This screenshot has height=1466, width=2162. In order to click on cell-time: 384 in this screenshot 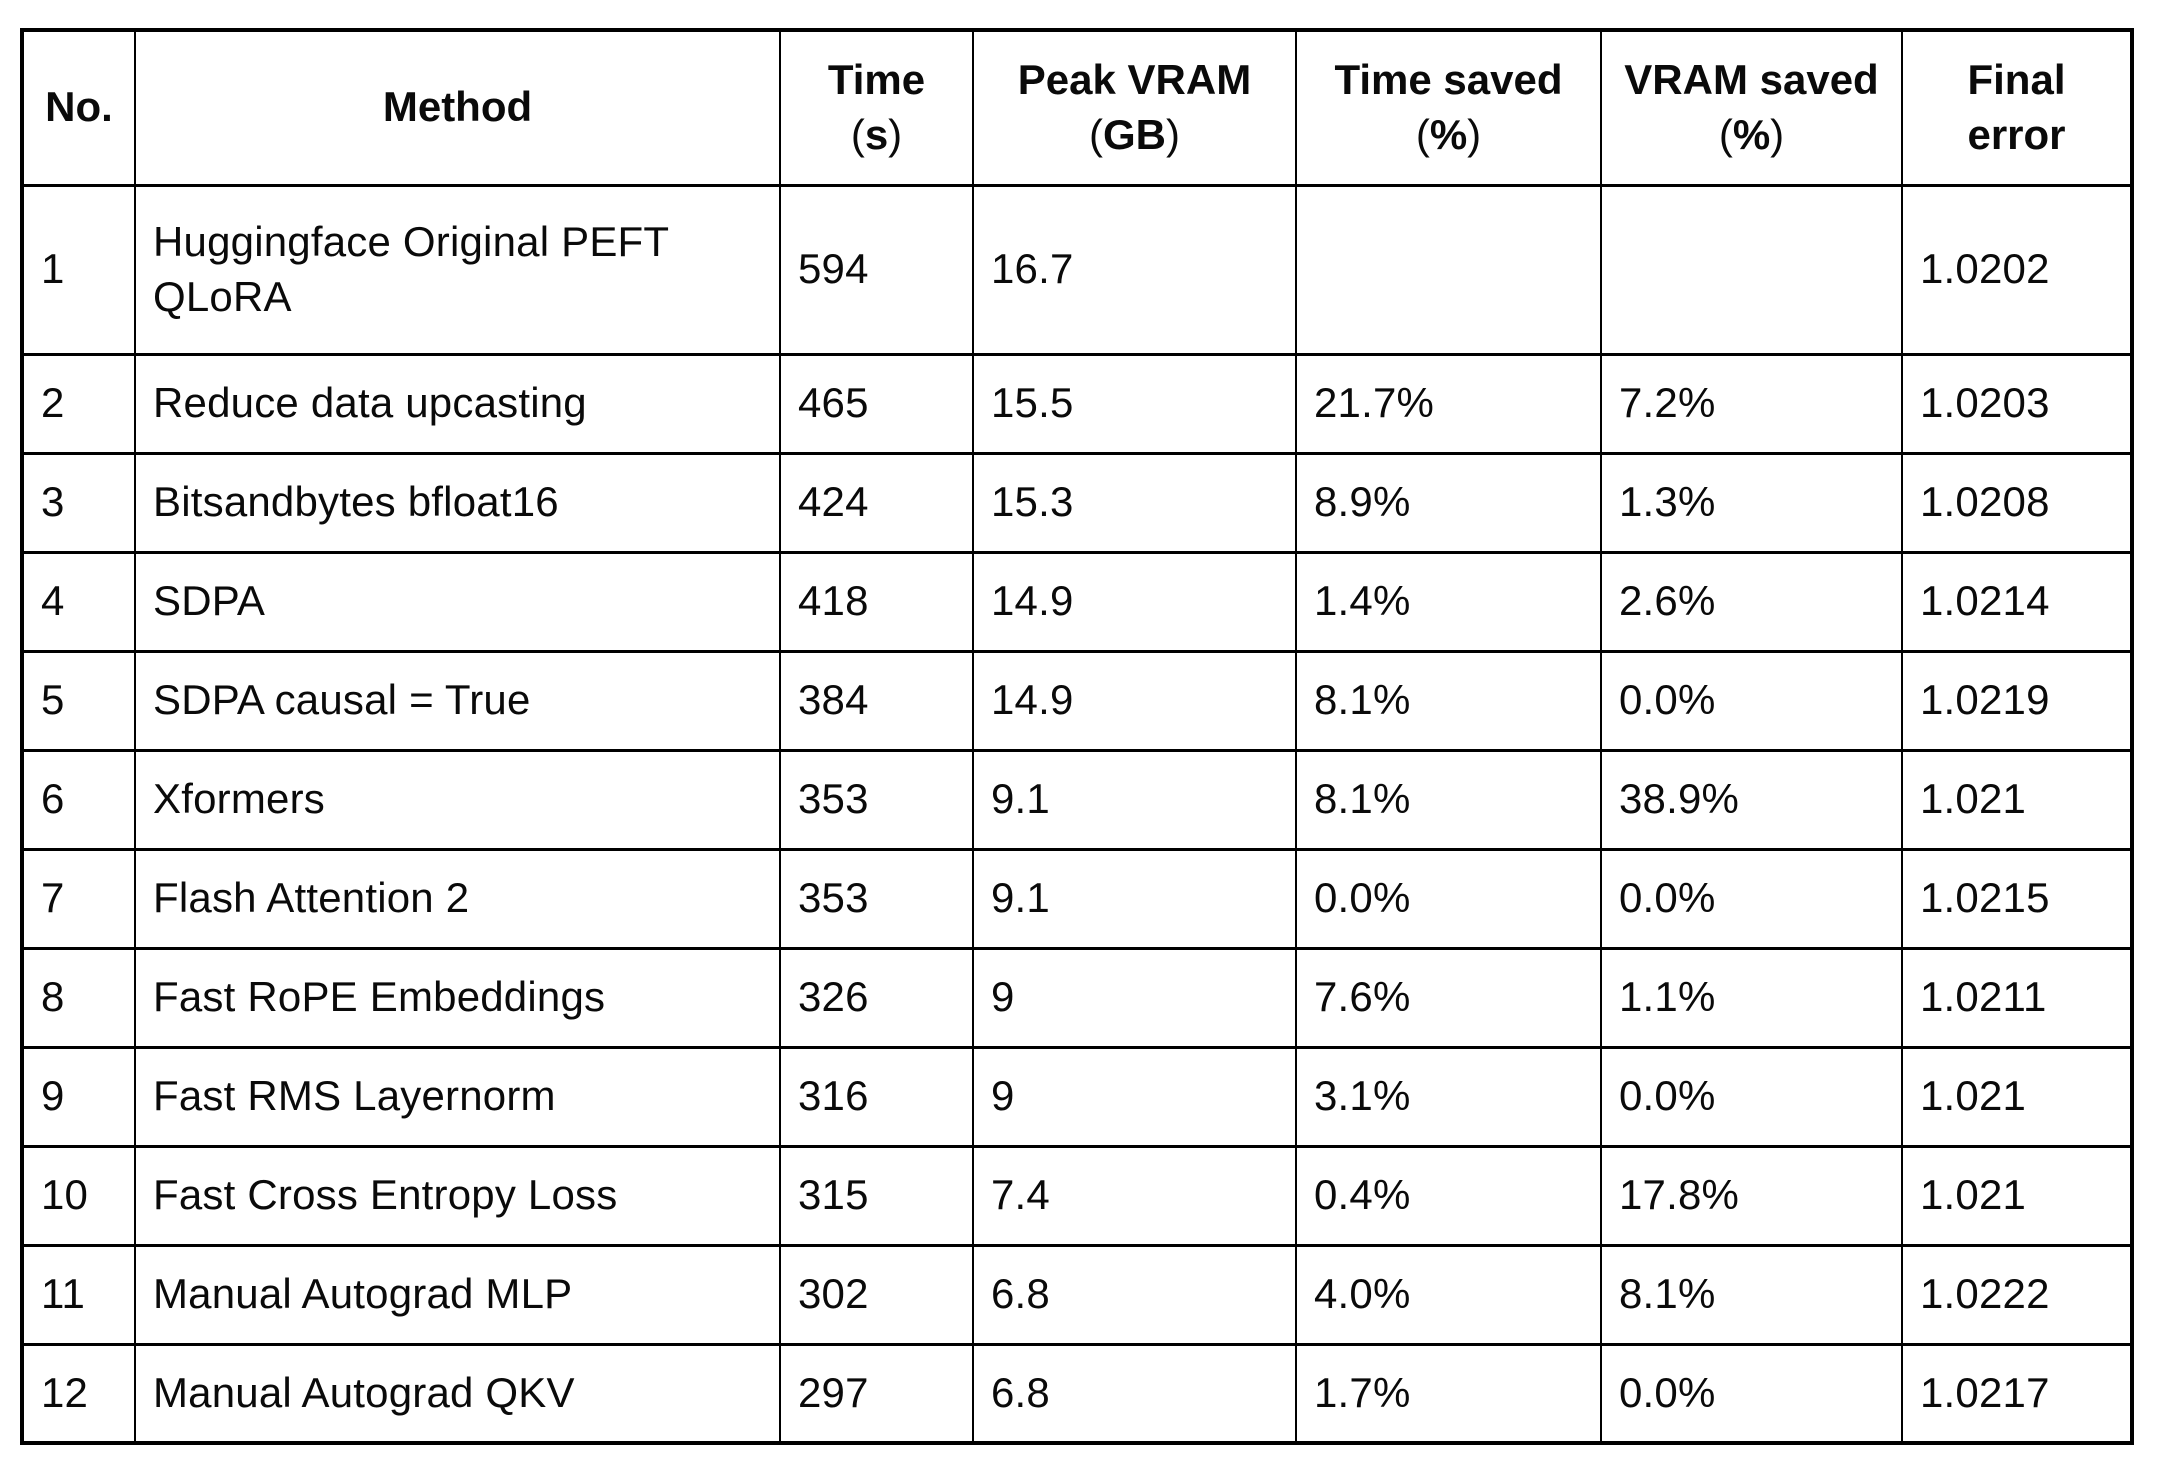, I will do `click(876, 700)`.